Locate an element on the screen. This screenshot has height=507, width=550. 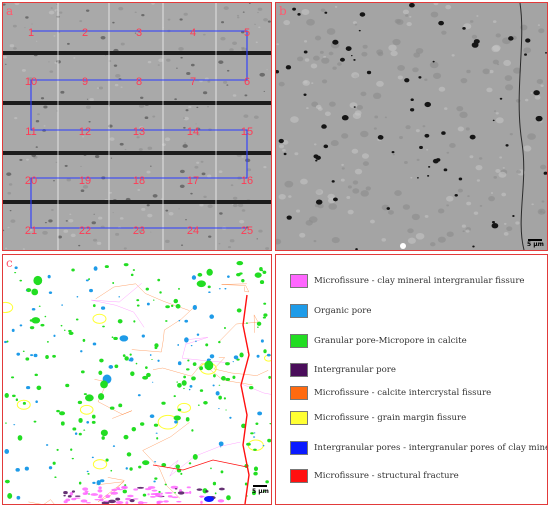
structural-fracture is located at coordinates (200, 465).